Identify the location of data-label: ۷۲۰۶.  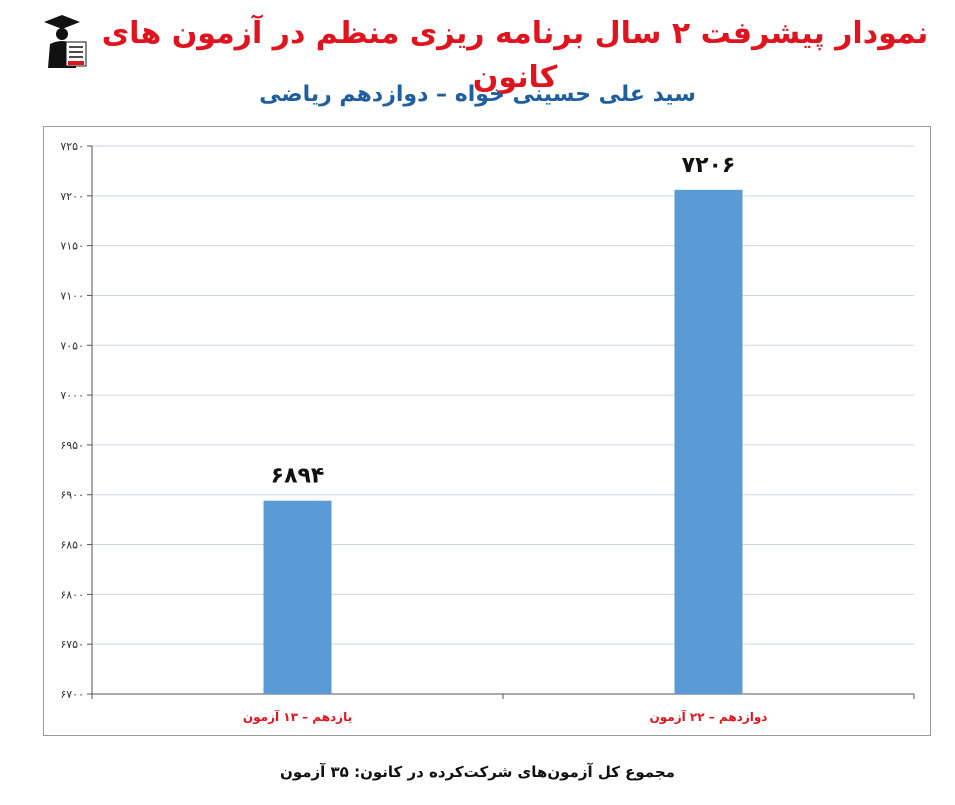
(709, 165).